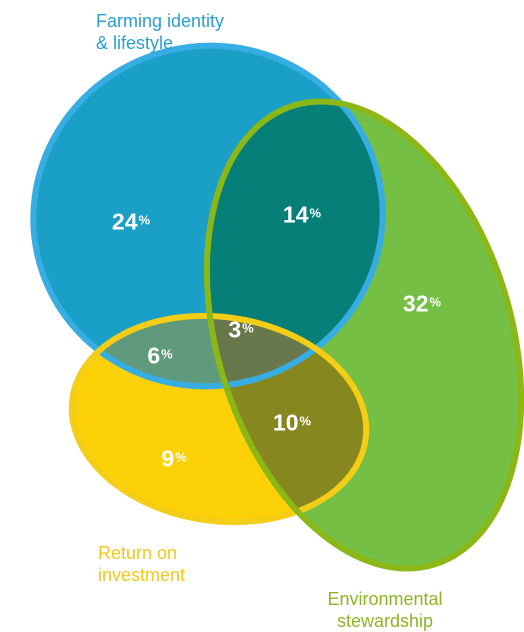 This screenshot has height=632, width=524. What do you see at coordinates (138, 553) in the screenshot?
I see `roi-label-line1: Return on` at bounding box center [138, 553].